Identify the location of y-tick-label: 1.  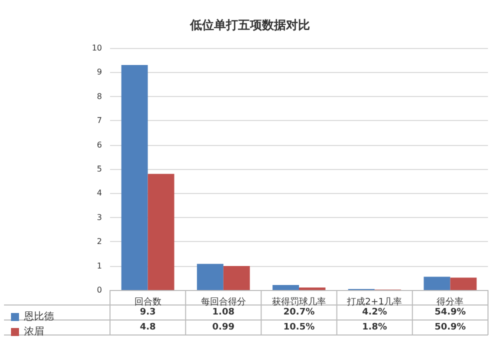
(99, 265).